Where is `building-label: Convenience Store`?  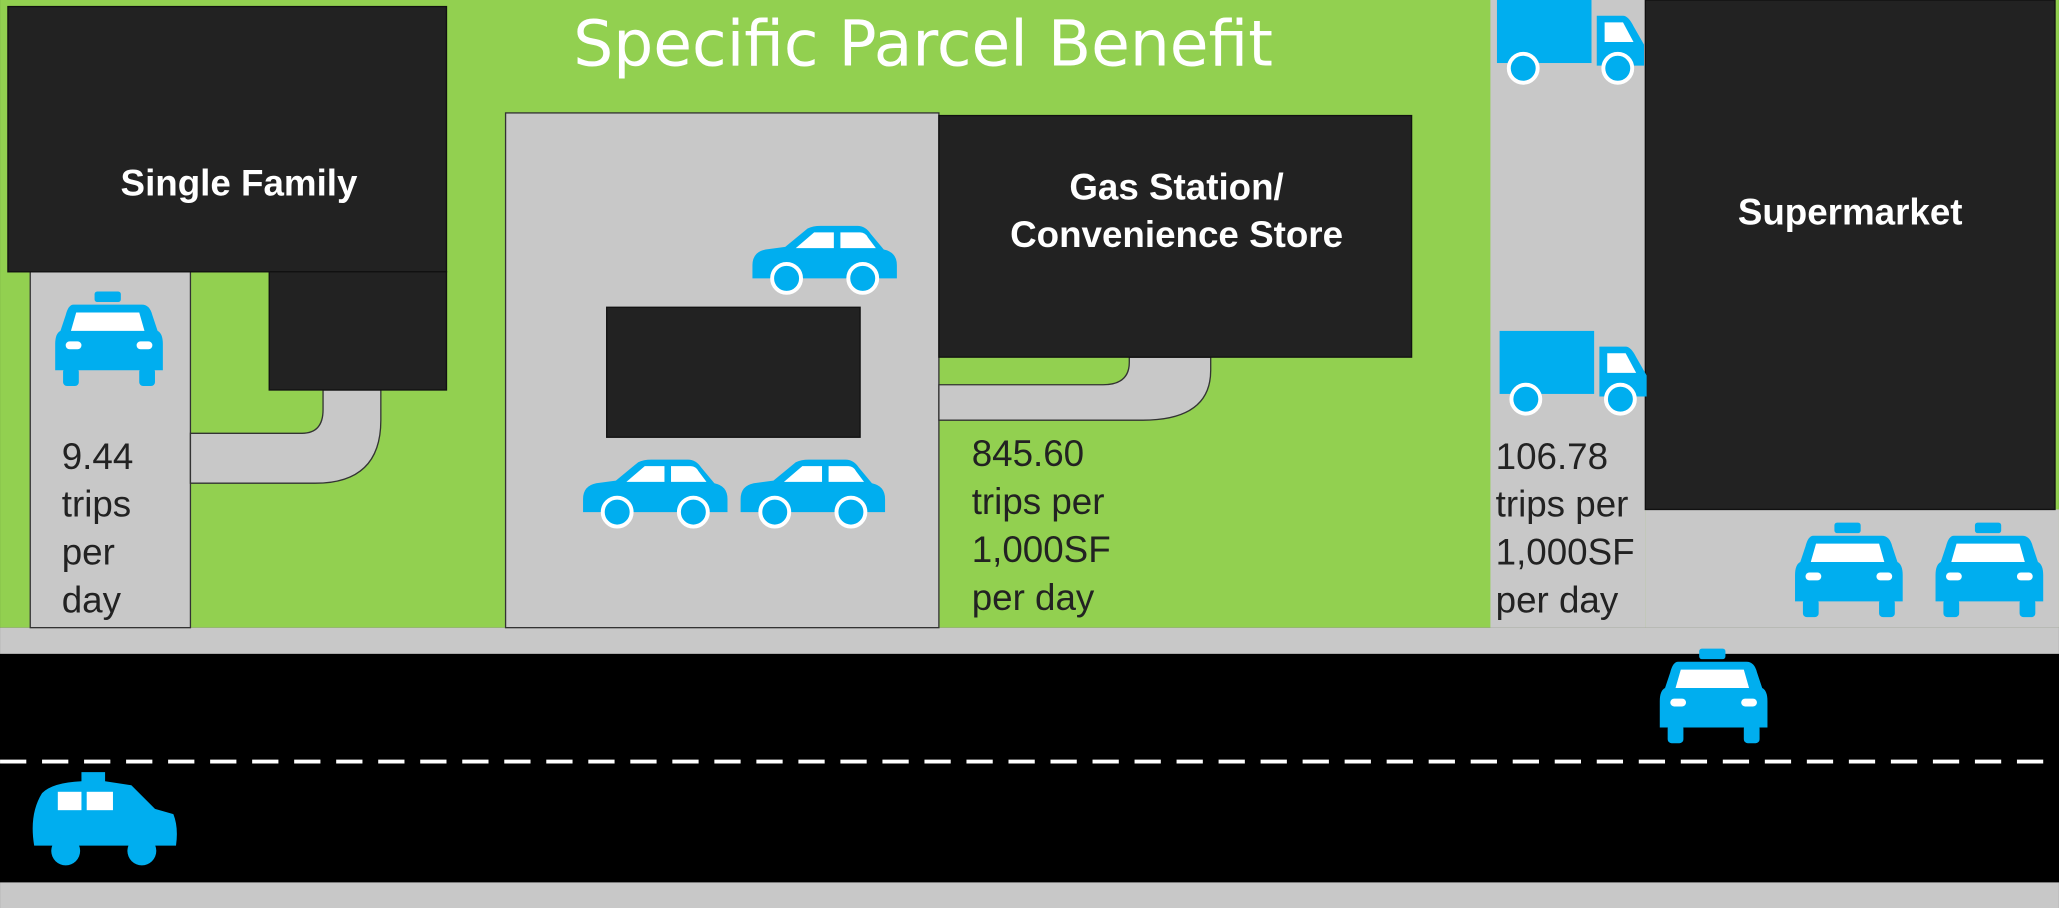
building-label: Convenience Store is located at coordinates (1176, 234).